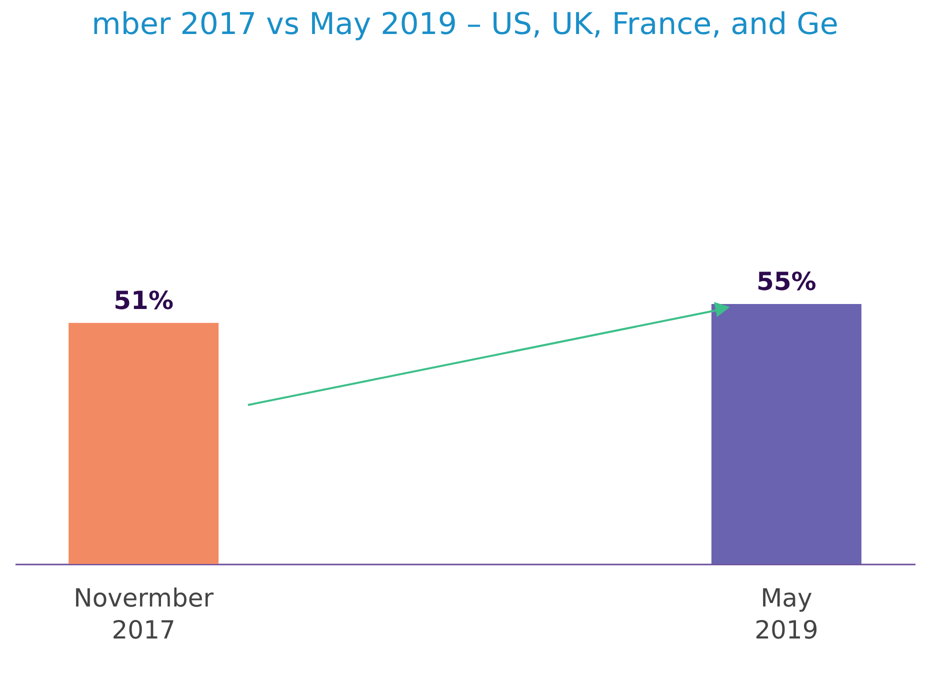 This screenshot has height=694, width=931. I want to click on x-tick-label: May 2019, so click(786, 614).